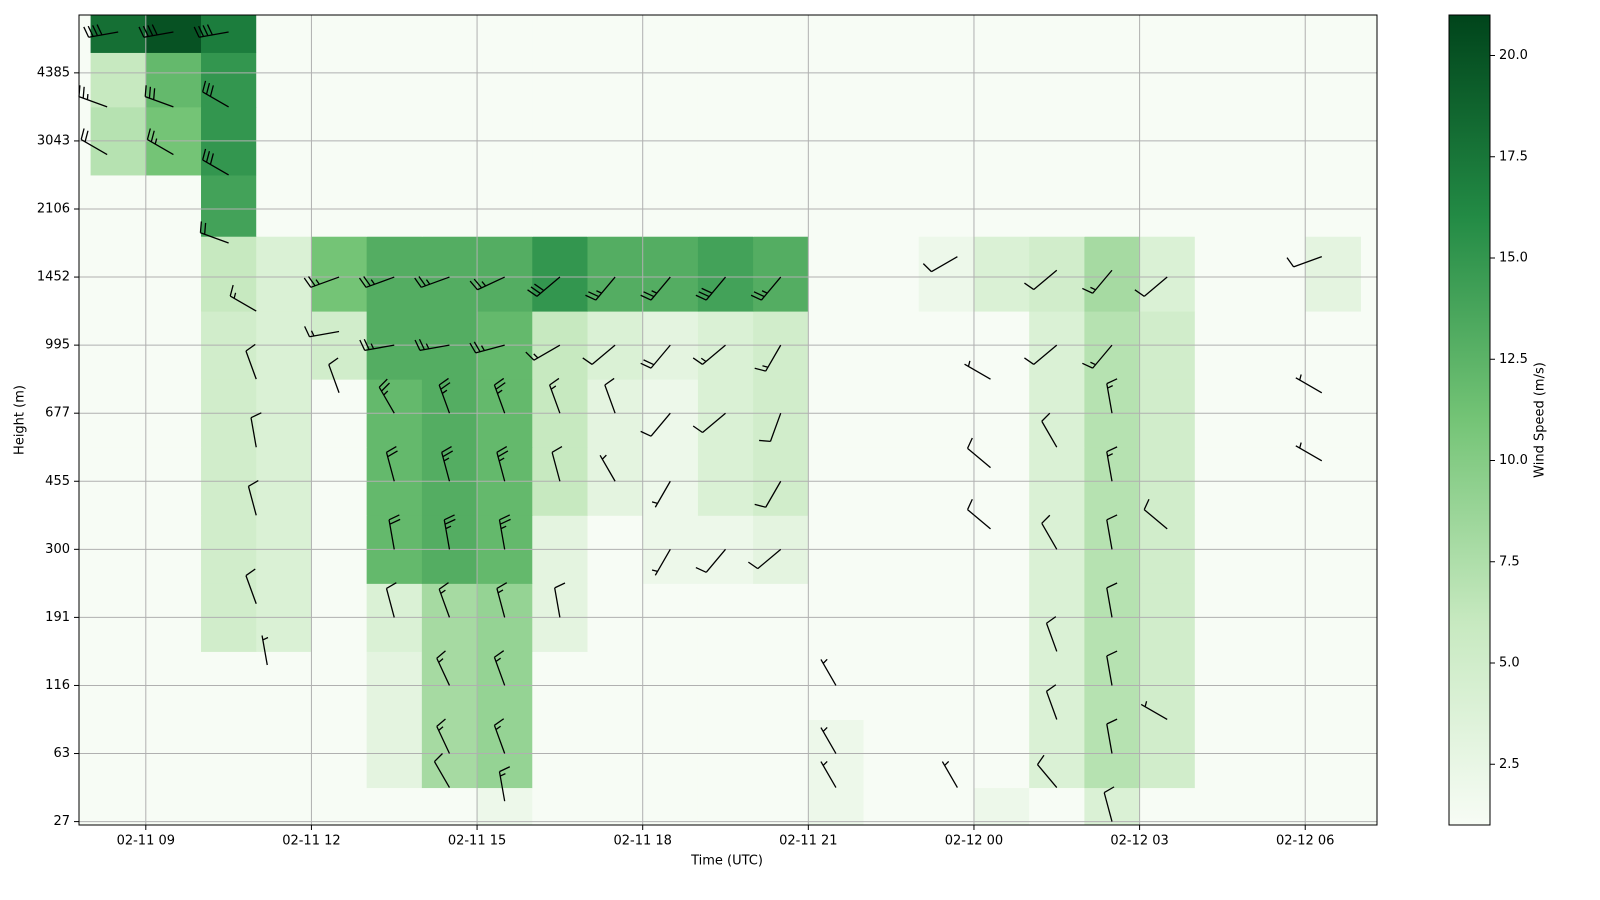 This screenshot has height=900, width=1600. What do you see at coordinates (57, 549) in the screenshot?
I see `y-tick-label: 300` at bounding box center [57, 549].